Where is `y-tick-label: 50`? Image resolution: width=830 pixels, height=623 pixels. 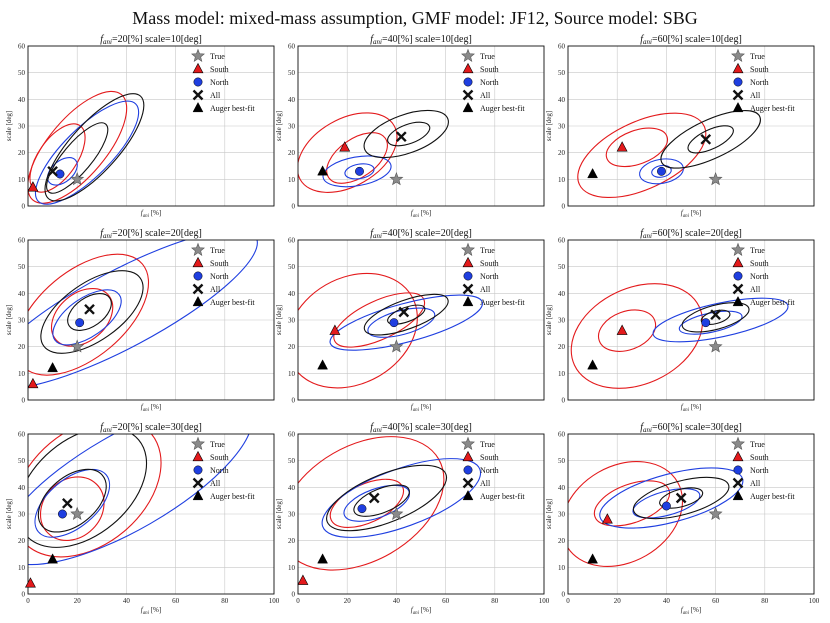
y-tick-label: 50 is located at coordinates (562, 461).